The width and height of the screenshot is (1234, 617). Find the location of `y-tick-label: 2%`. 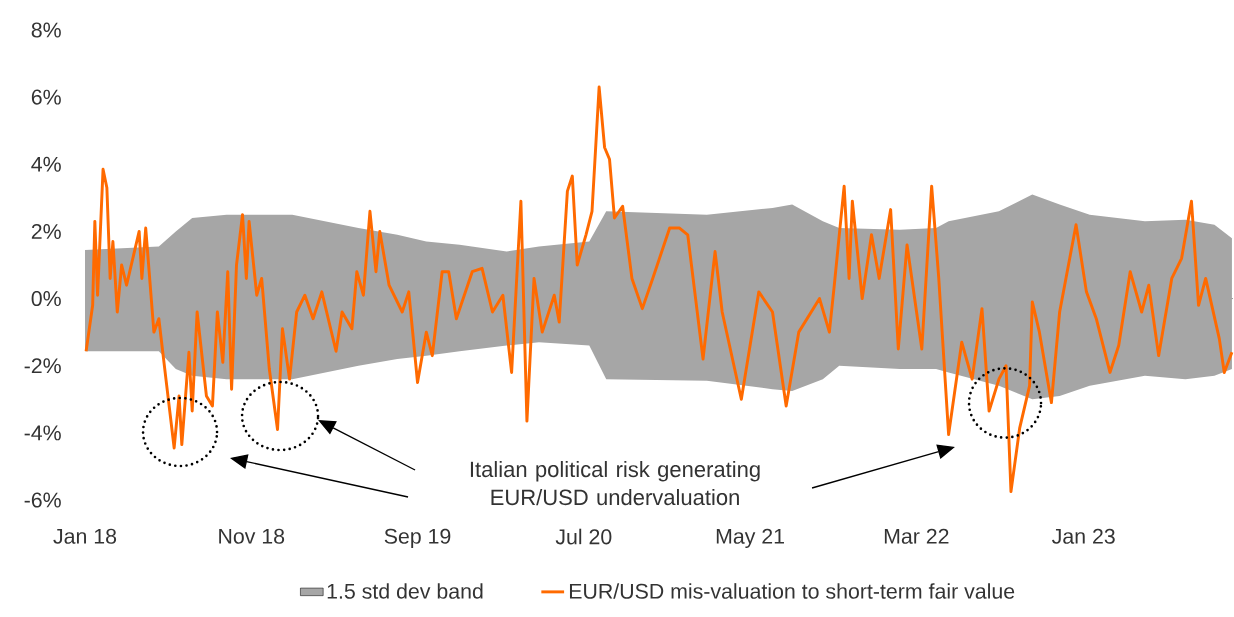

y-tick-label: 2% is located at coordinates (46, 231).